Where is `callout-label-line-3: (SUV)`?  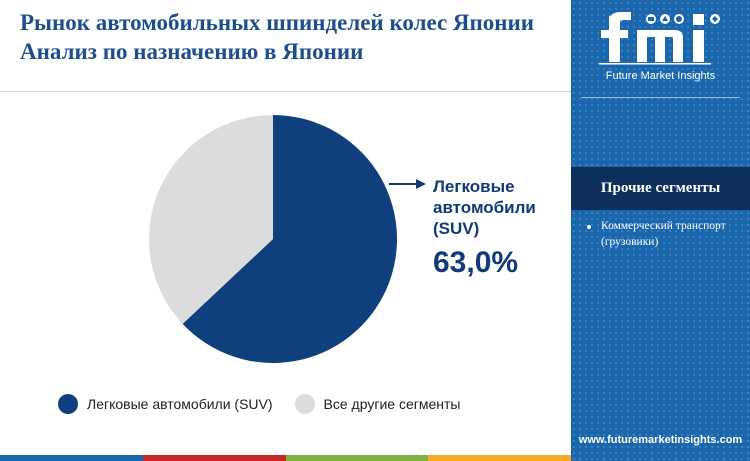
callout-label-line-3: (SUV) is located at coordinates (456, 228).